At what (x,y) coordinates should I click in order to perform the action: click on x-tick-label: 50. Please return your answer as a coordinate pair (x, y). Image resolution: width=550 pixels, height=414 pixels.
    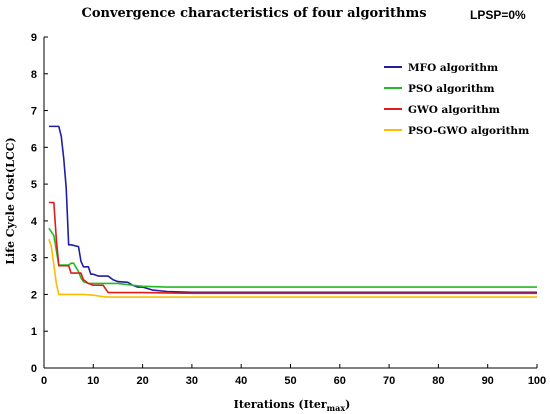
    Looking at the image, I should click on (290, 381).